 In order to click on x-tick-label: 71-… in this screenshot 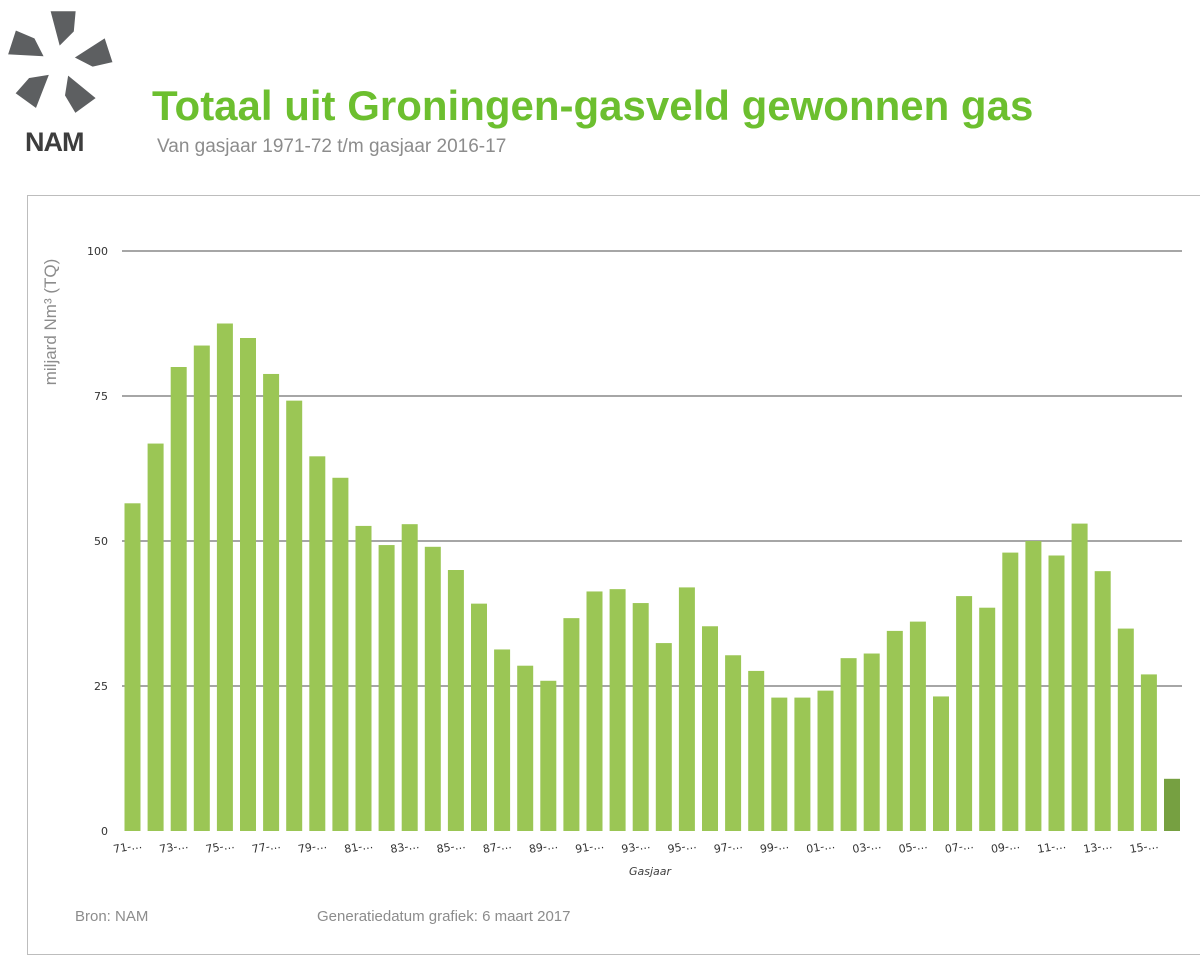, I will do `click(127, 847)`.